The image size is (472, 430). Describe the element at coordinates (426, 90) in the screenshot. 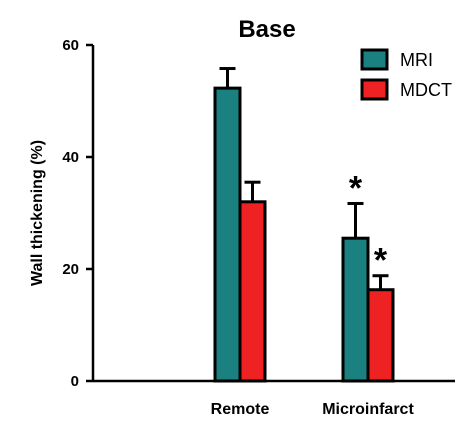

I see `legend-label: MDCT` at that location.